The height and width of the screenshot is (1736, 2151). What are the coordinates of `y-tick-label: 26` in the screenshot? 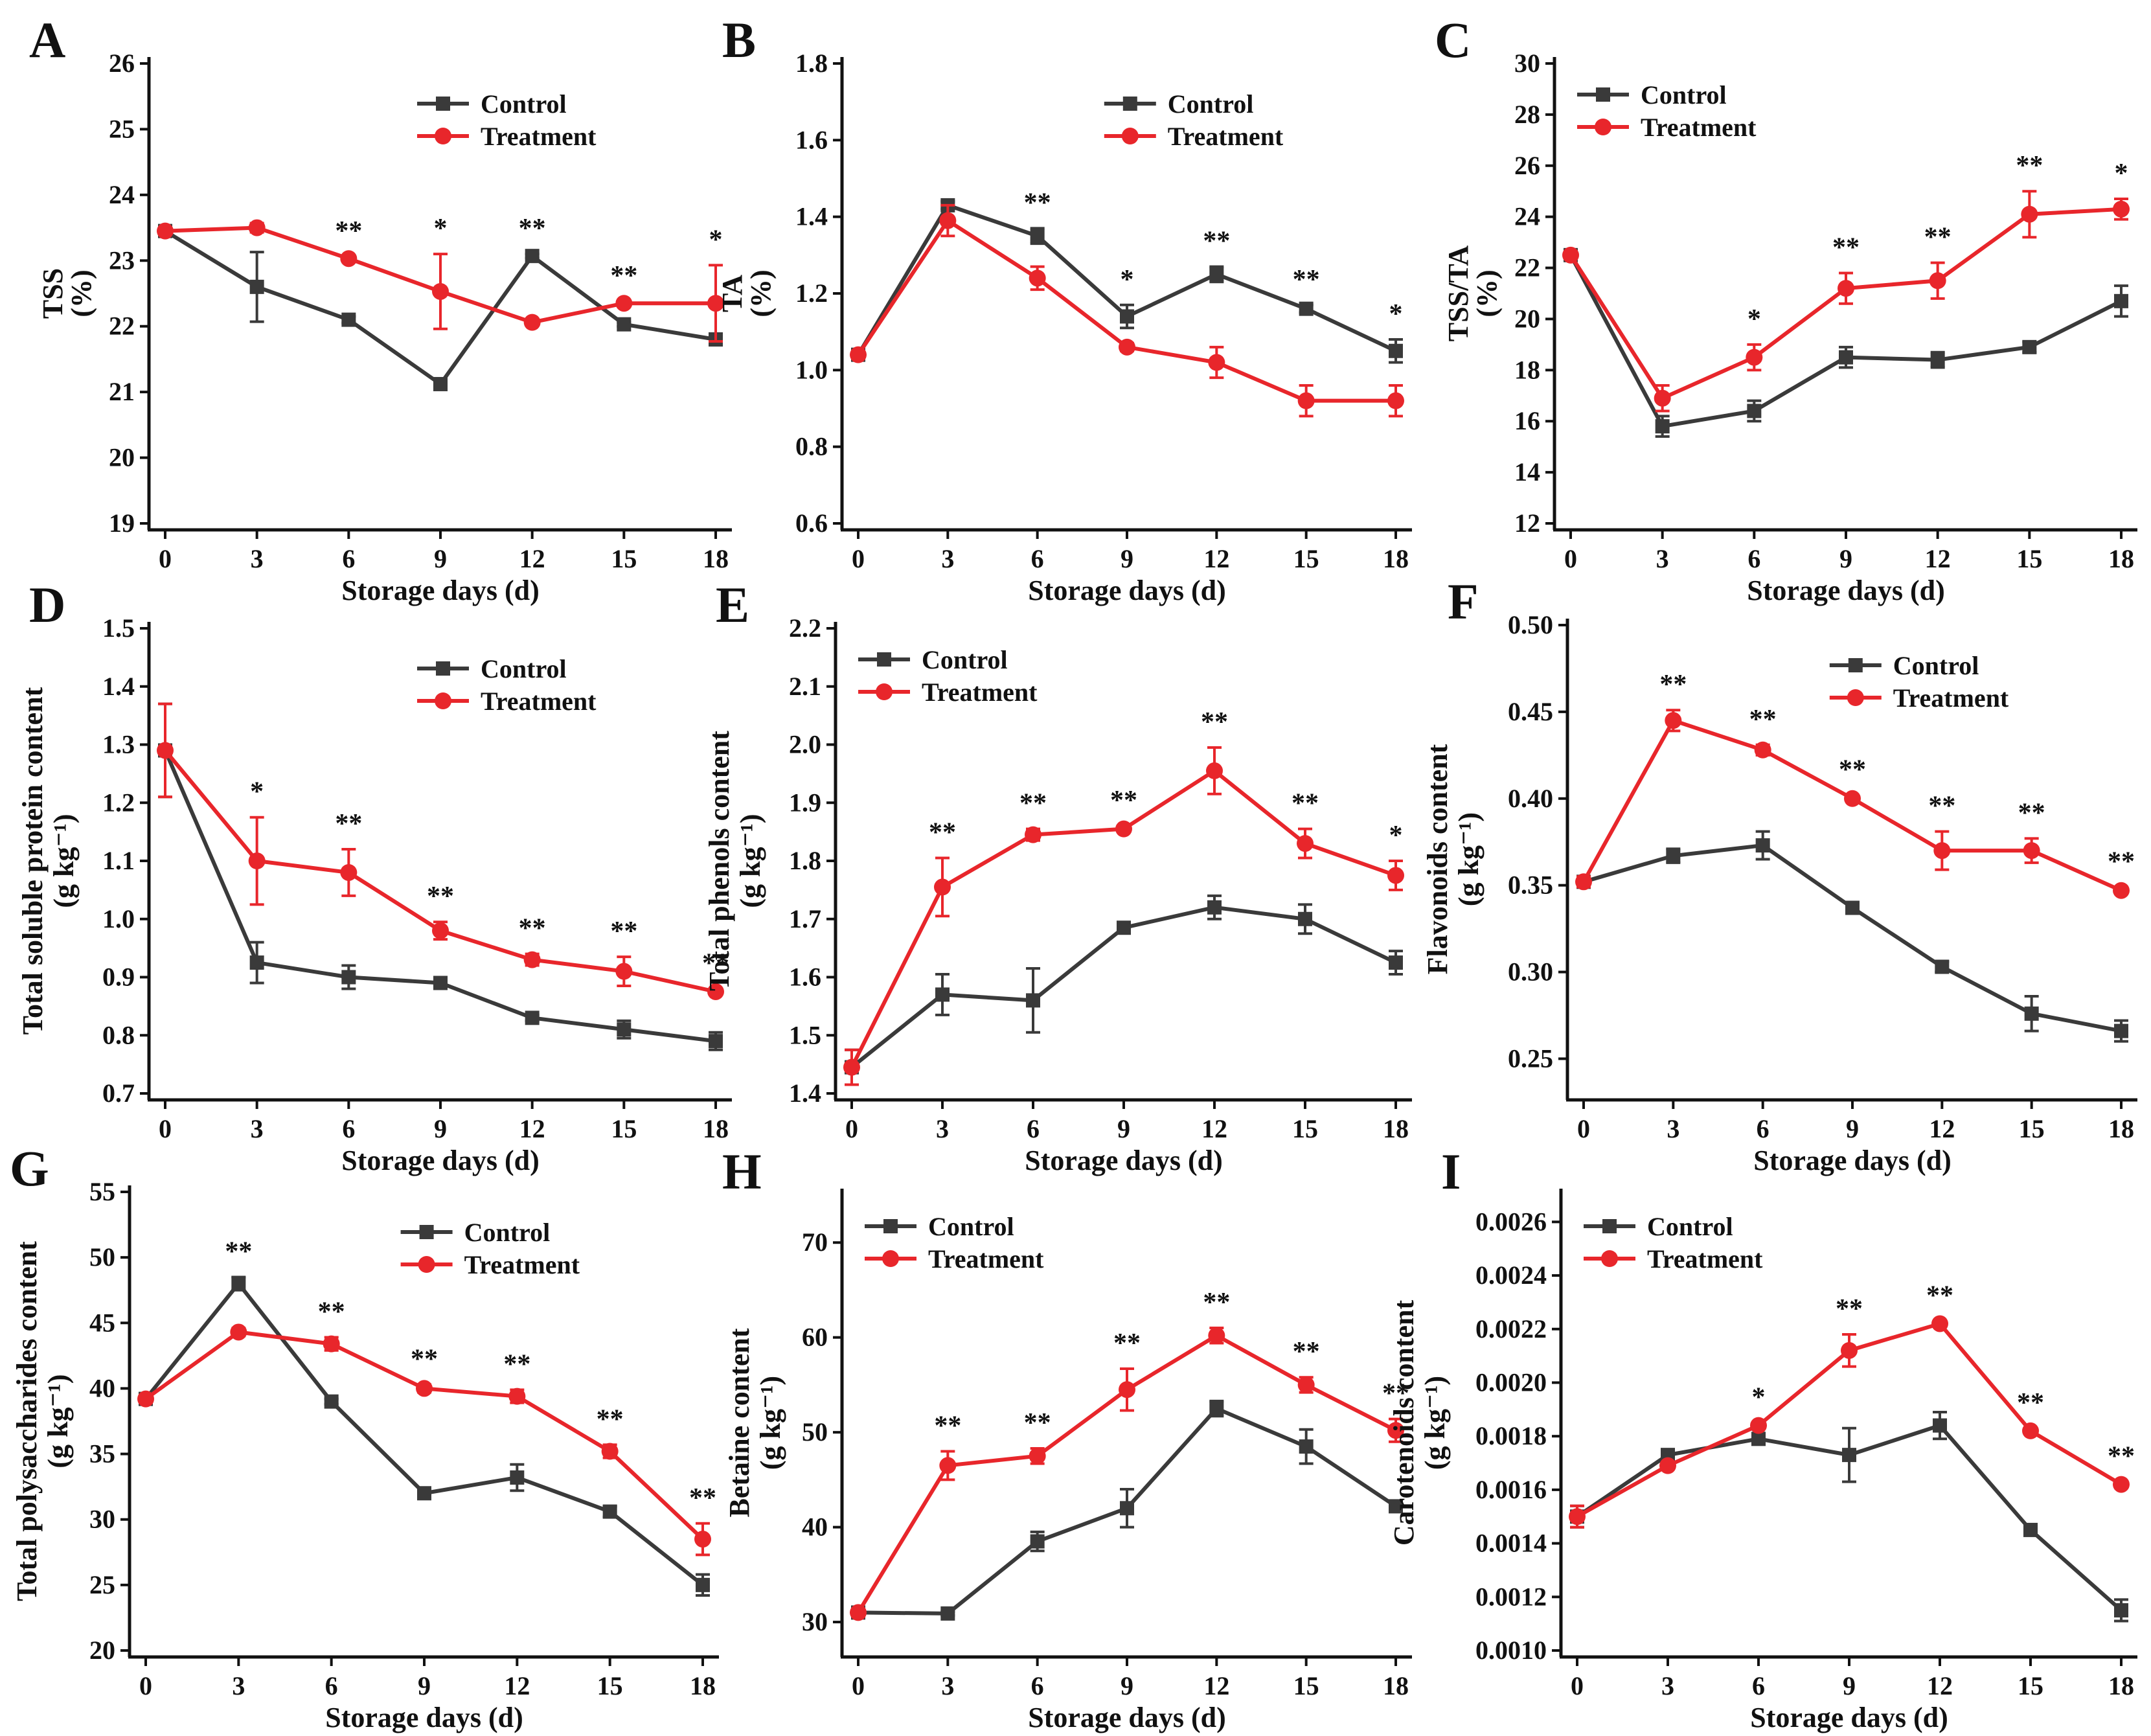 It's located at (122, 63).